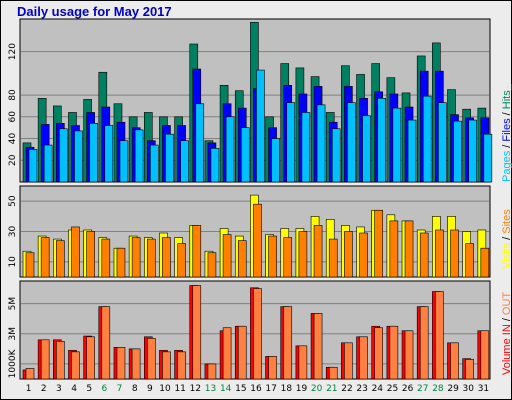  I want to click on x-tick-label-day-10: 10, so click(165, 389).